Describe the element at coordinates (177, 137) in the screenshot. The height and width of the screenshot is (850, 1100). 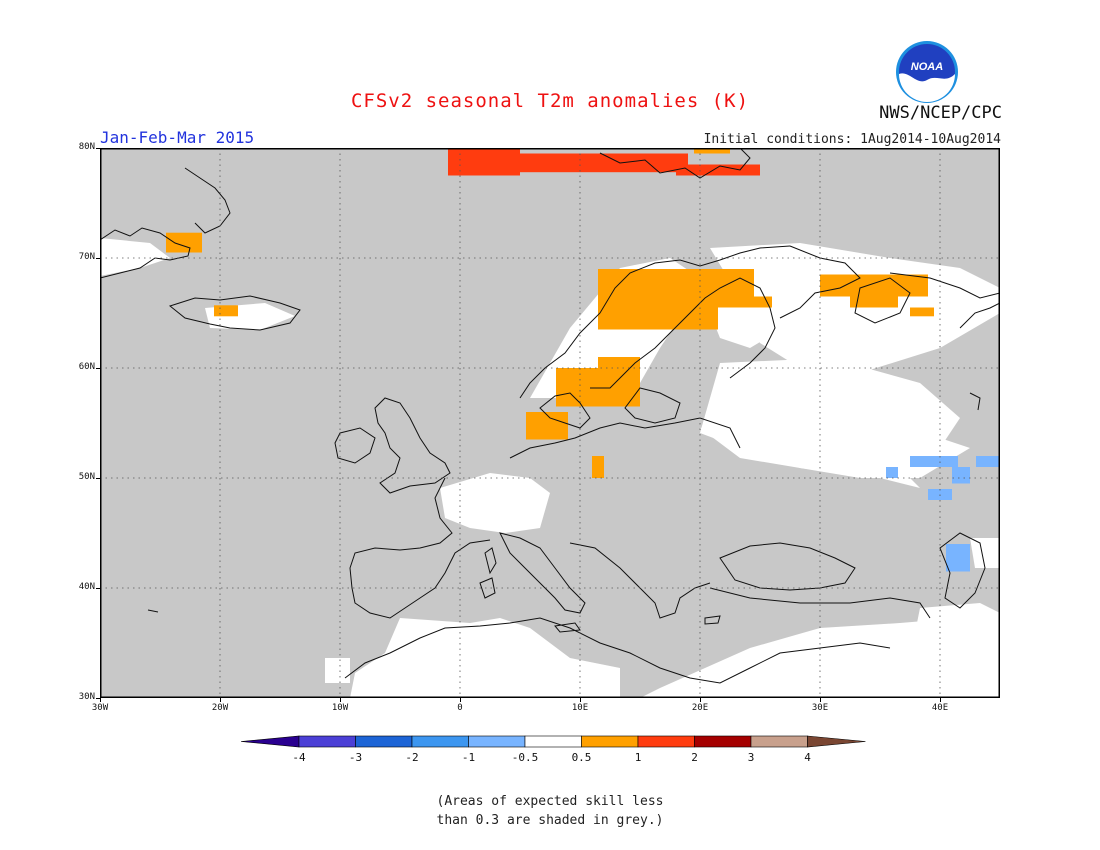
I see `forecast-period: Jan-Feb-Mar 2015` at that location.